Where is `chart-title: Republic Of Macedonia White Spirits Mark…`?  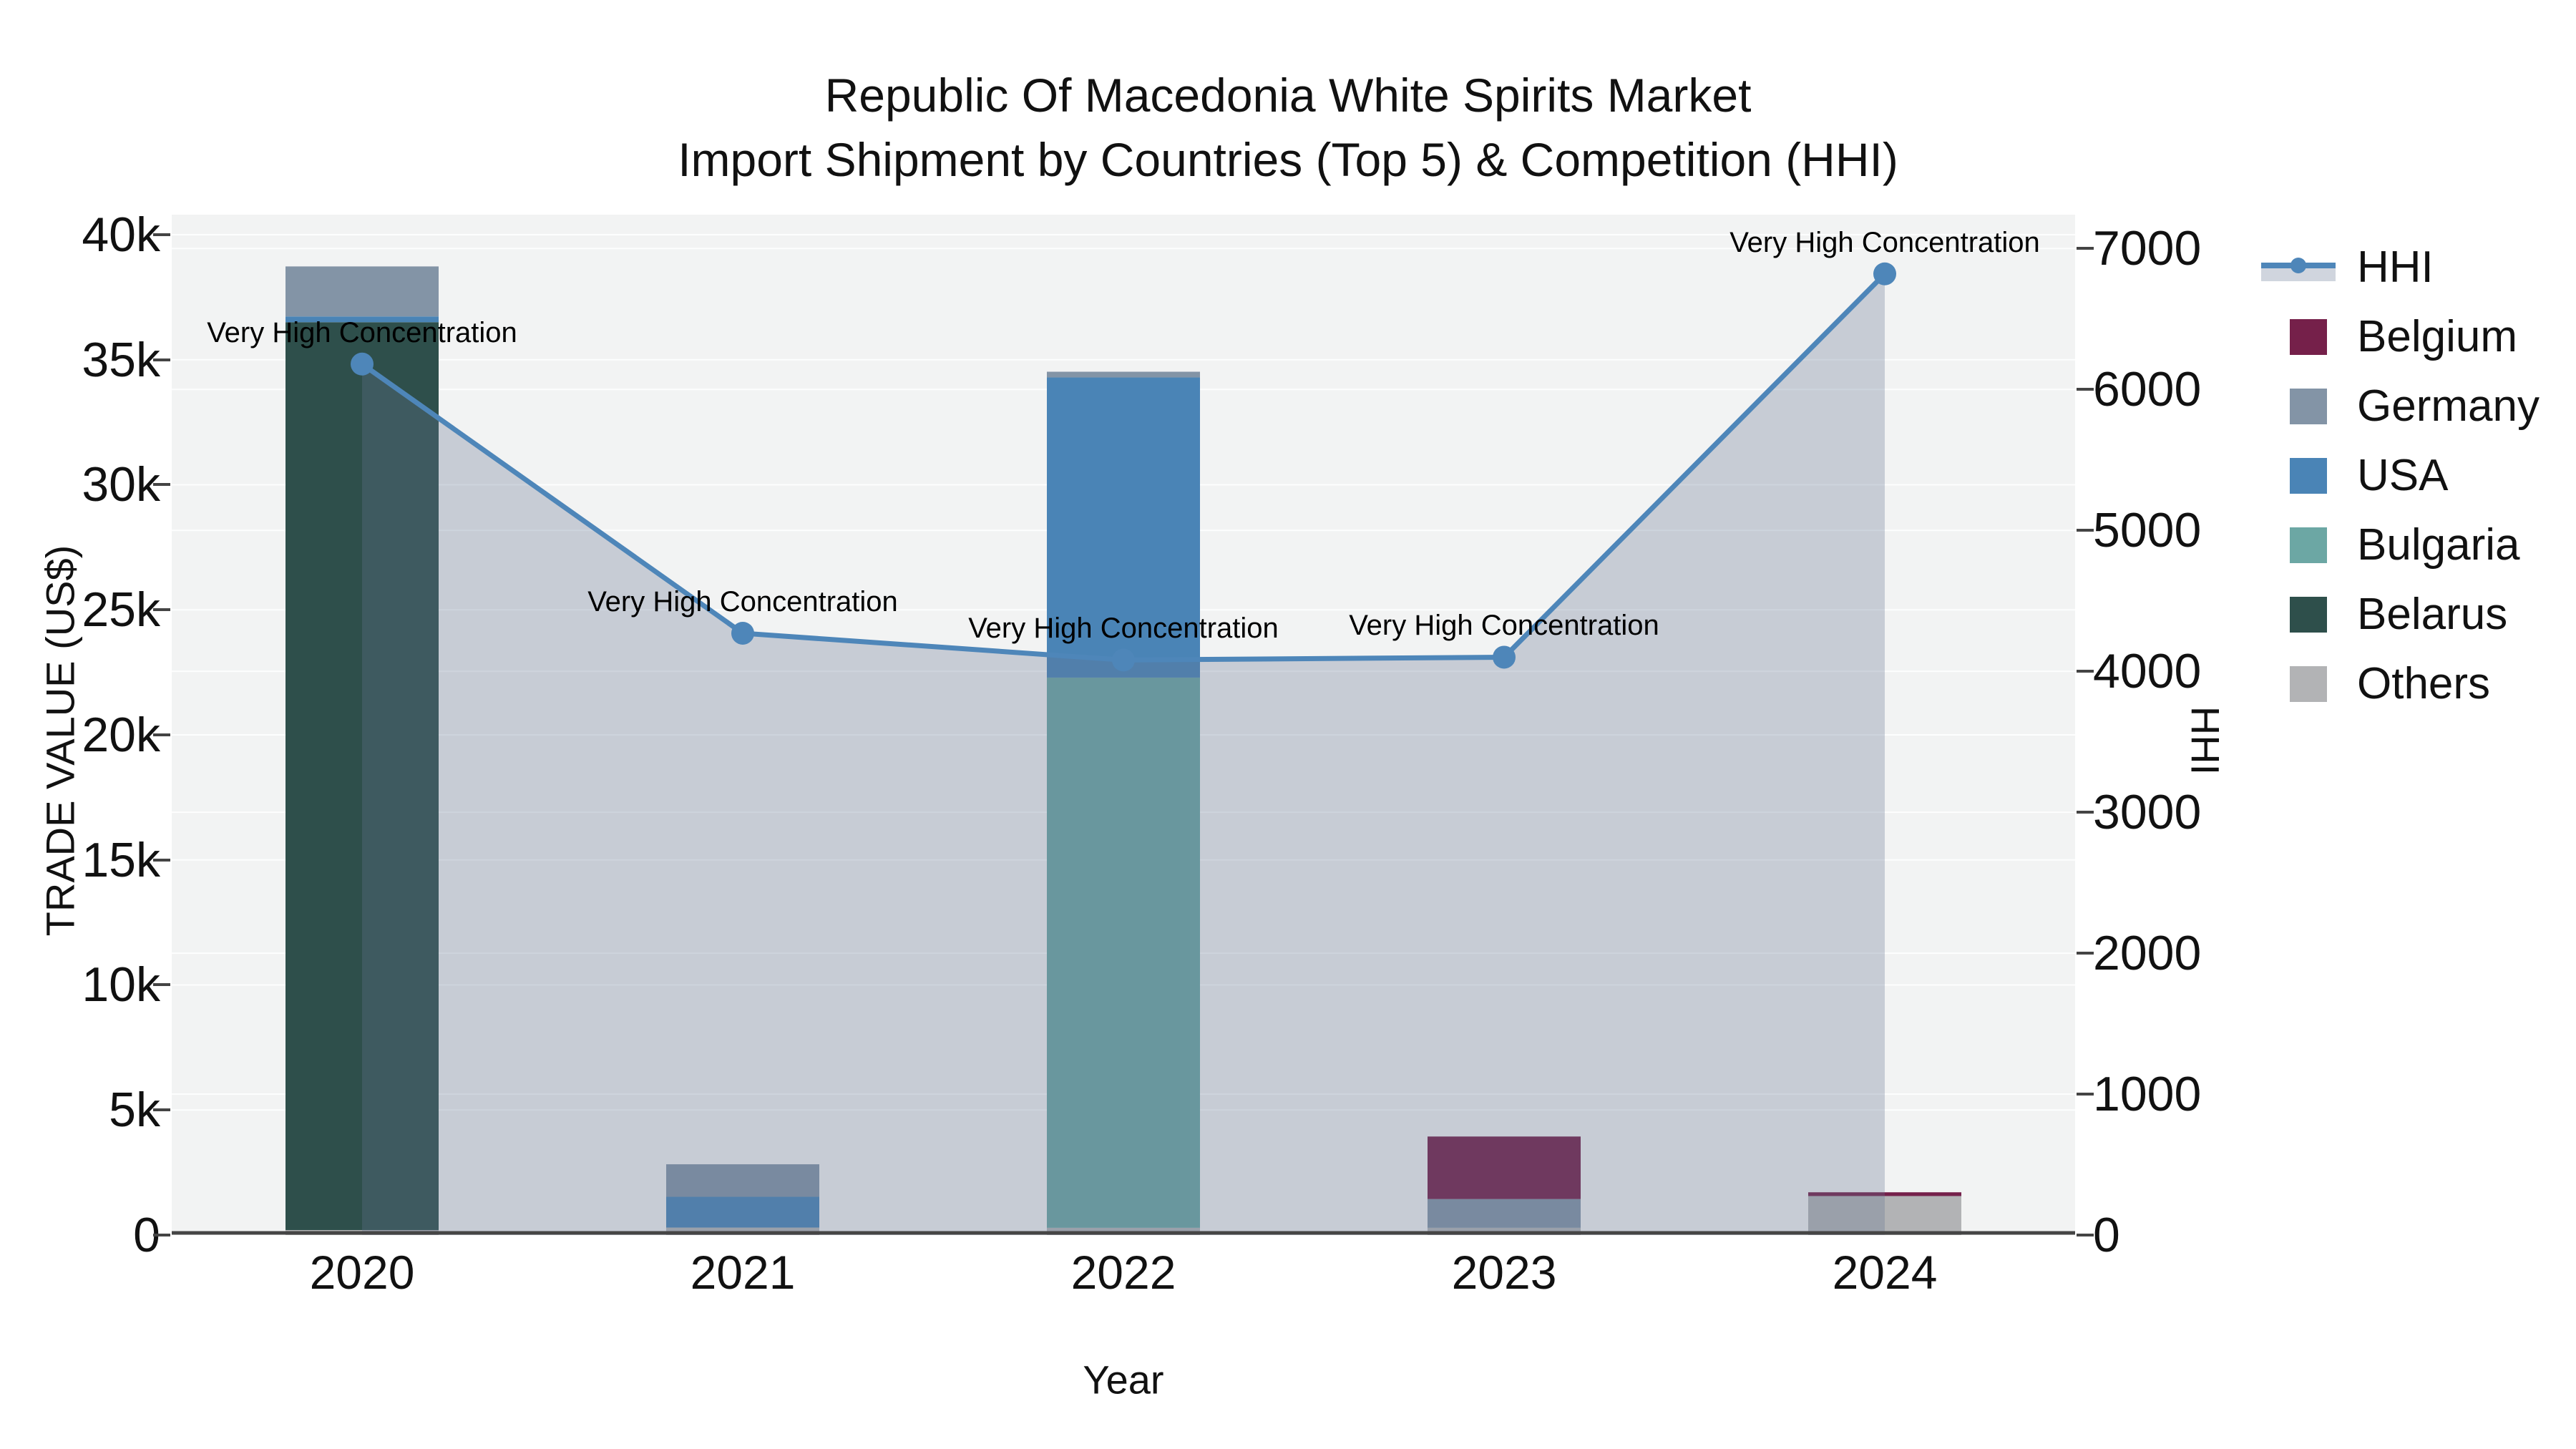
chart-title: Republic Of Macedonia White Spirits Mark… is located at coordinates (1288, 127).